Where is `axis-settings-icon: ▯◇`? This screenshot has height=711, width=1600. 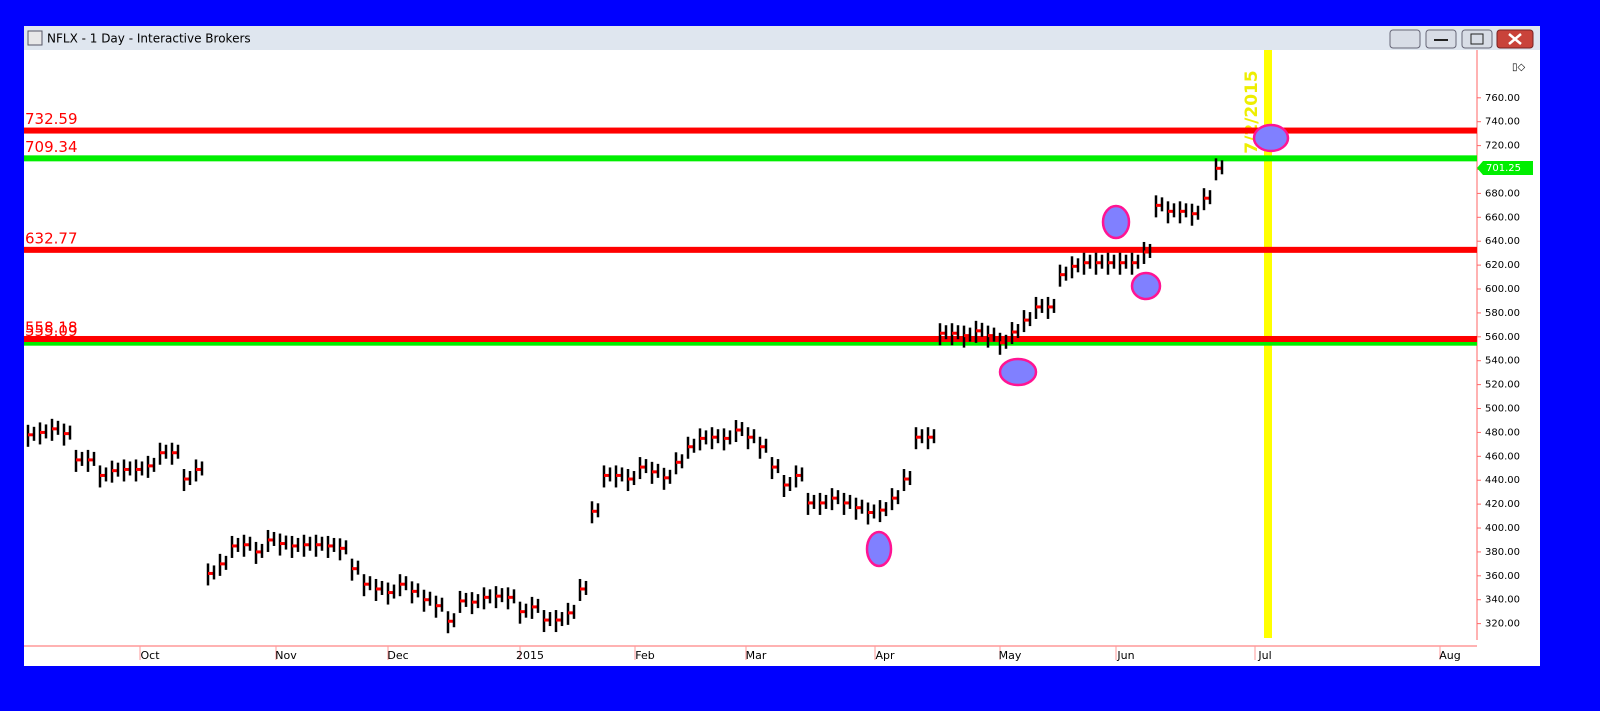
axis-settings-icon: ▯◇ is located at coordinates (1519, 67).